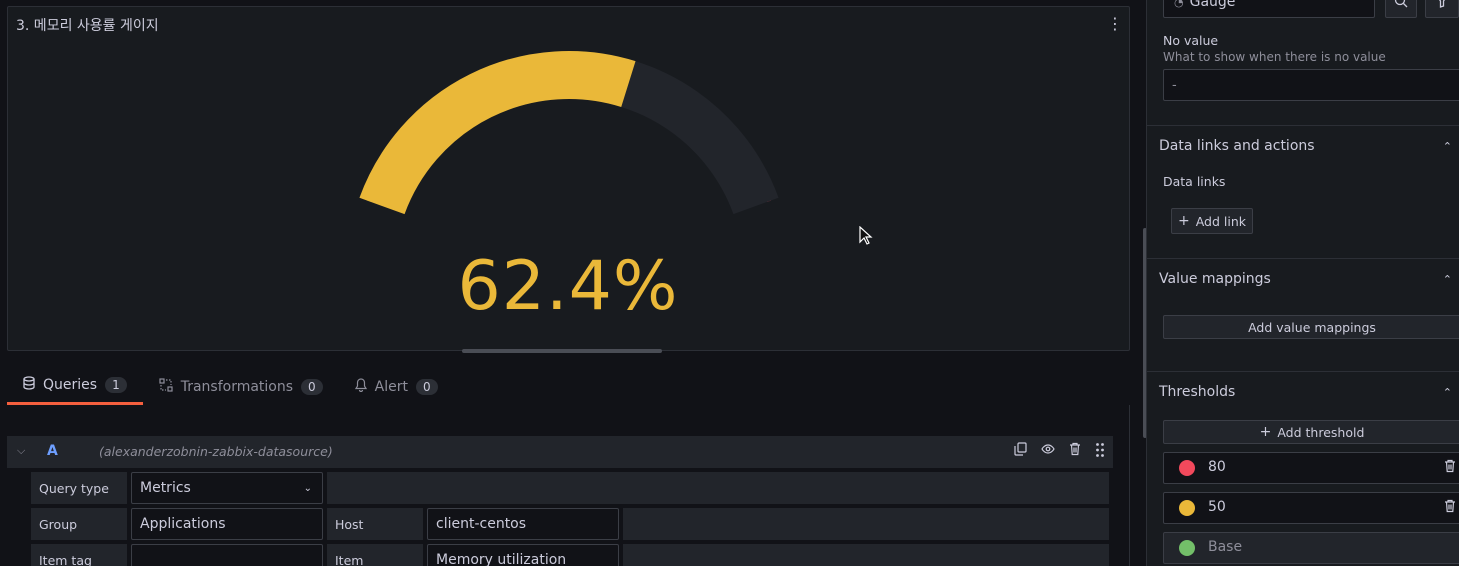 Image resolution: width=1459 pixels, height=566 pixels. Describe the element at coordinates (497, 133) in the screenshot. I see `gauge-value-arc` at that location.